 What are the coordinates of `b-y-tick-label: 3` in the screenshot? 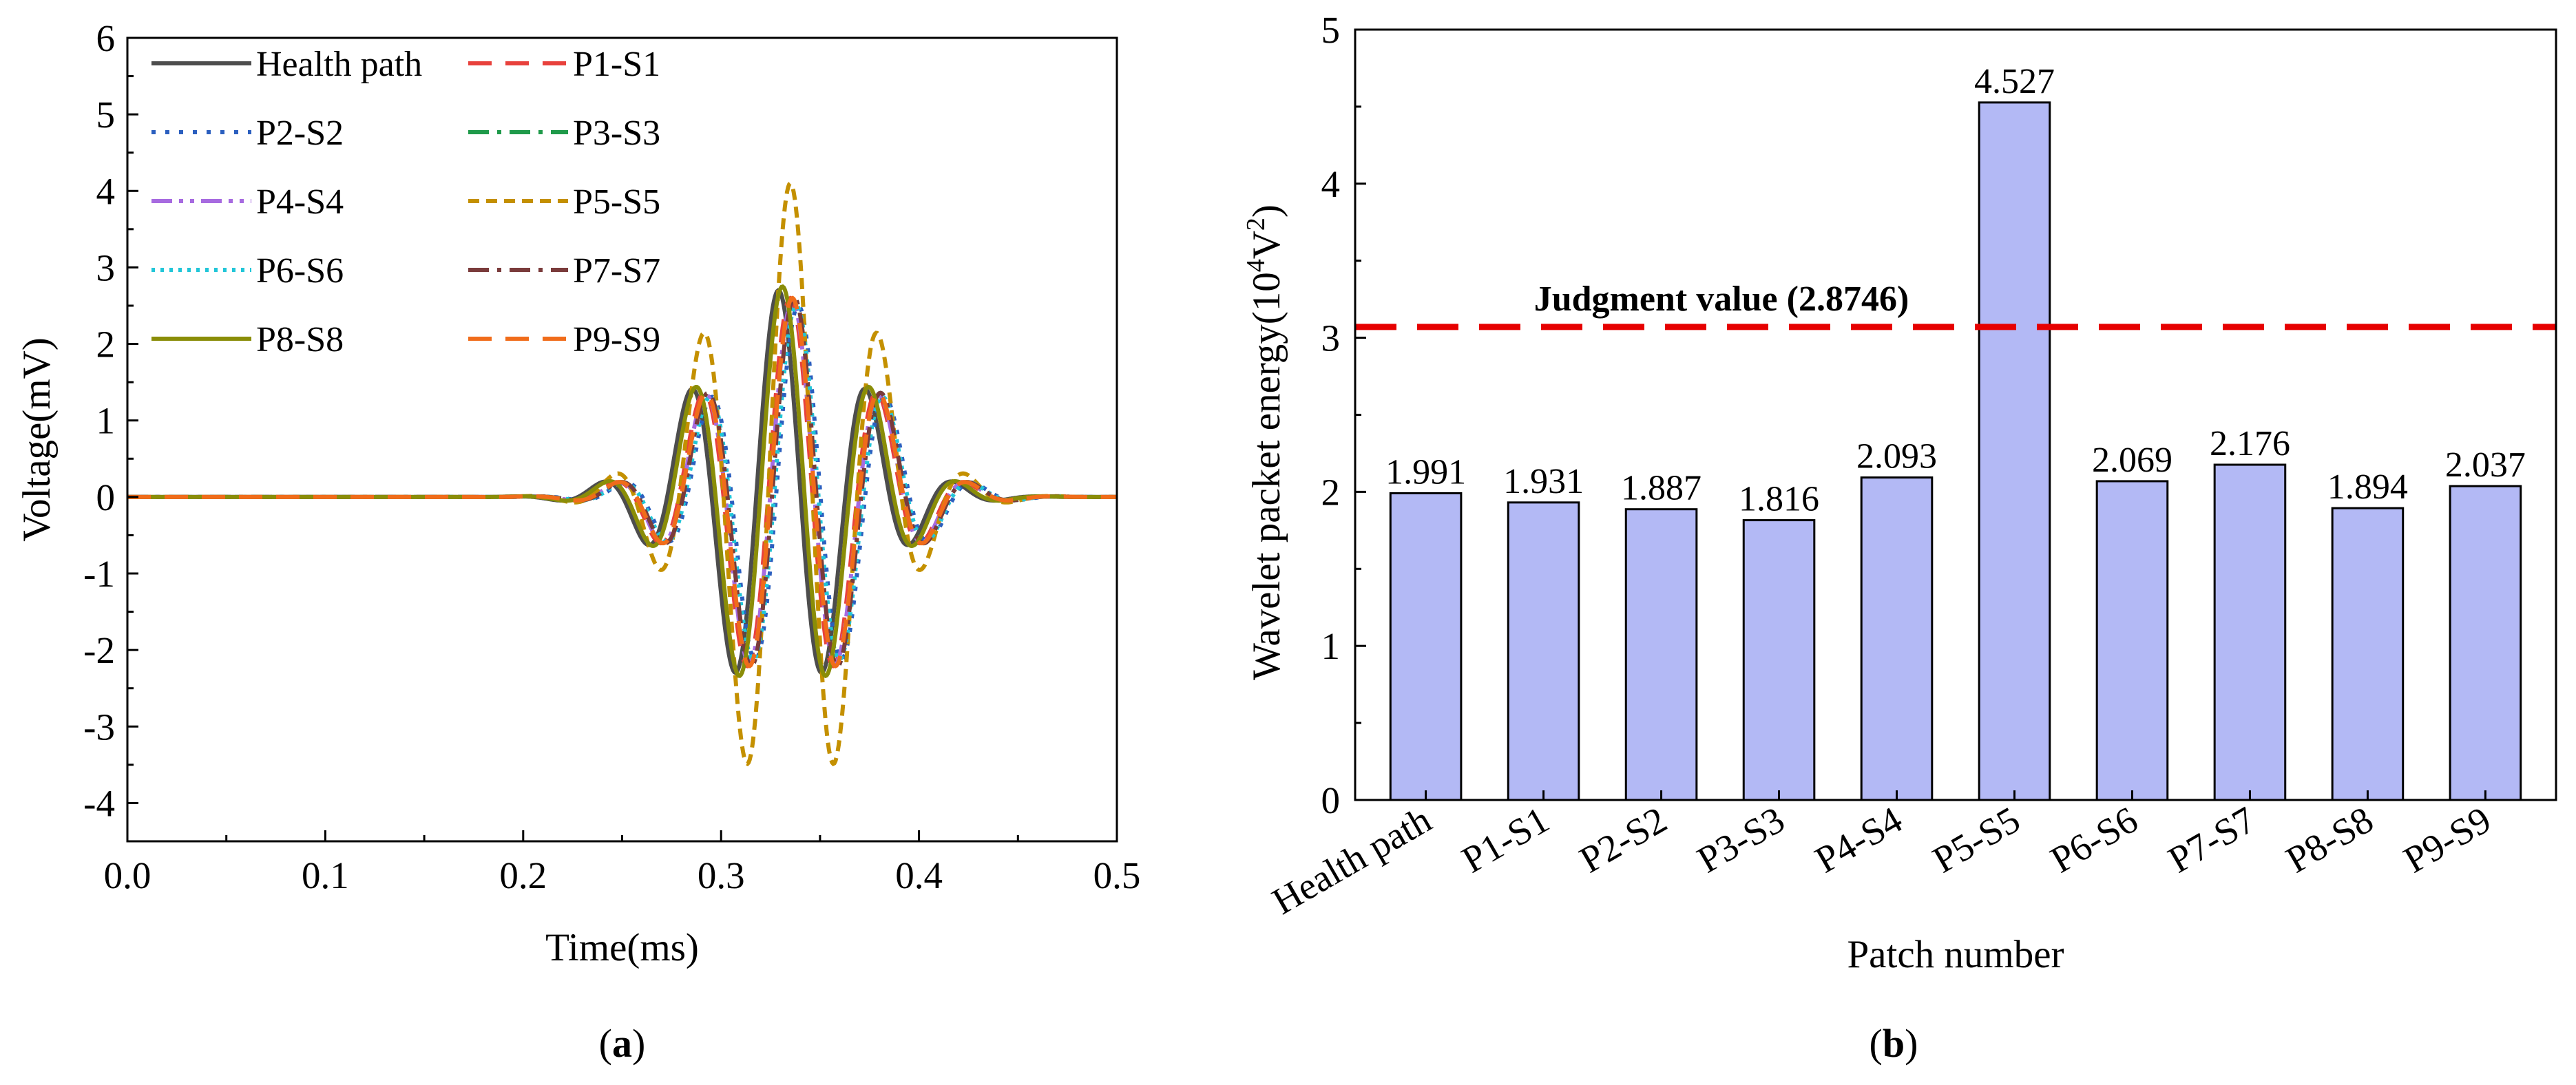 It's located at (1331, 338).